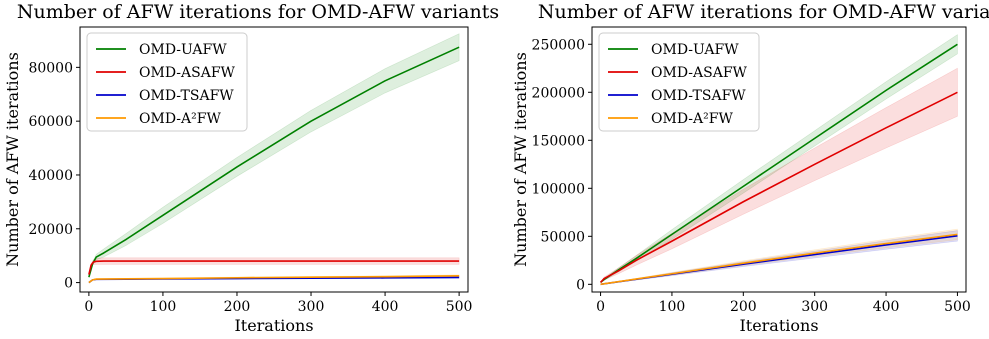  I want to click on y-tick-label: 50000, so click(562, 237).